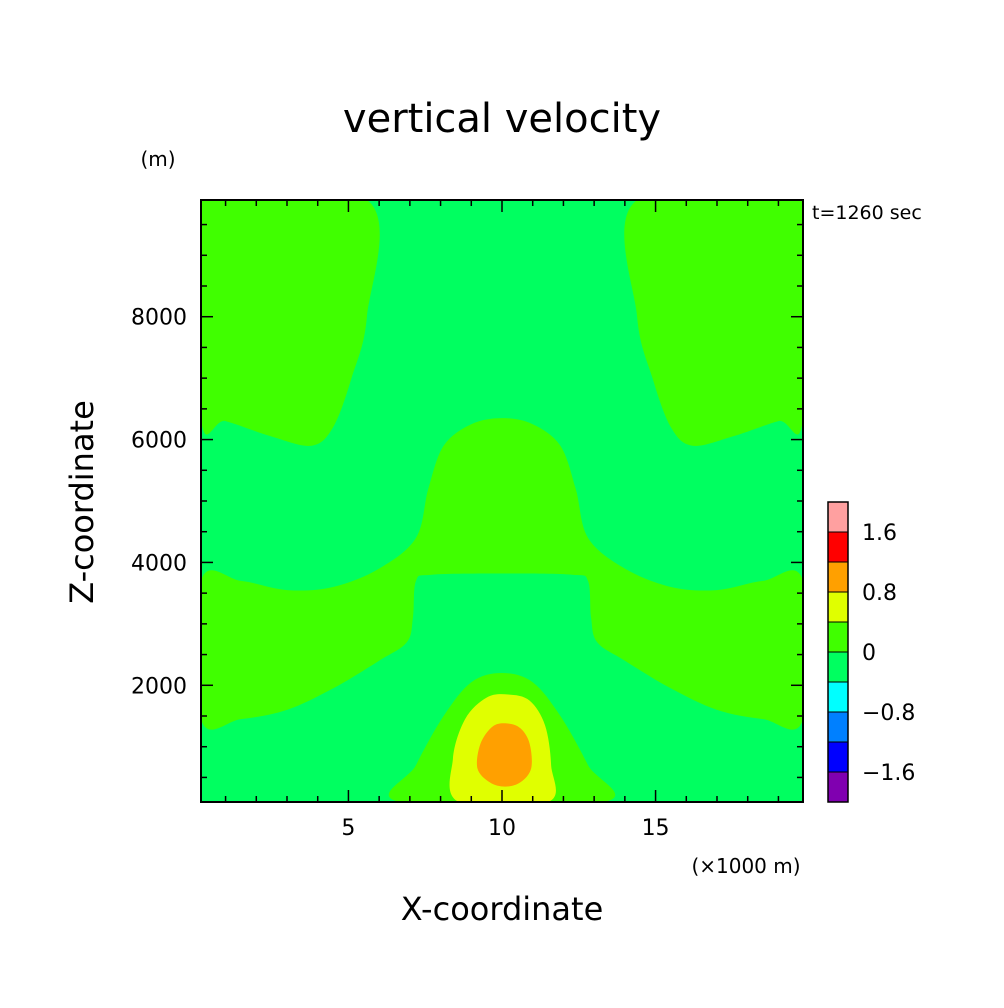 The width and height of the screenshot is (1004, 1008). Describe the element at coordinates (713, 323) in the screenshot. I see `contour-region-upper-right-updraft` at that location.